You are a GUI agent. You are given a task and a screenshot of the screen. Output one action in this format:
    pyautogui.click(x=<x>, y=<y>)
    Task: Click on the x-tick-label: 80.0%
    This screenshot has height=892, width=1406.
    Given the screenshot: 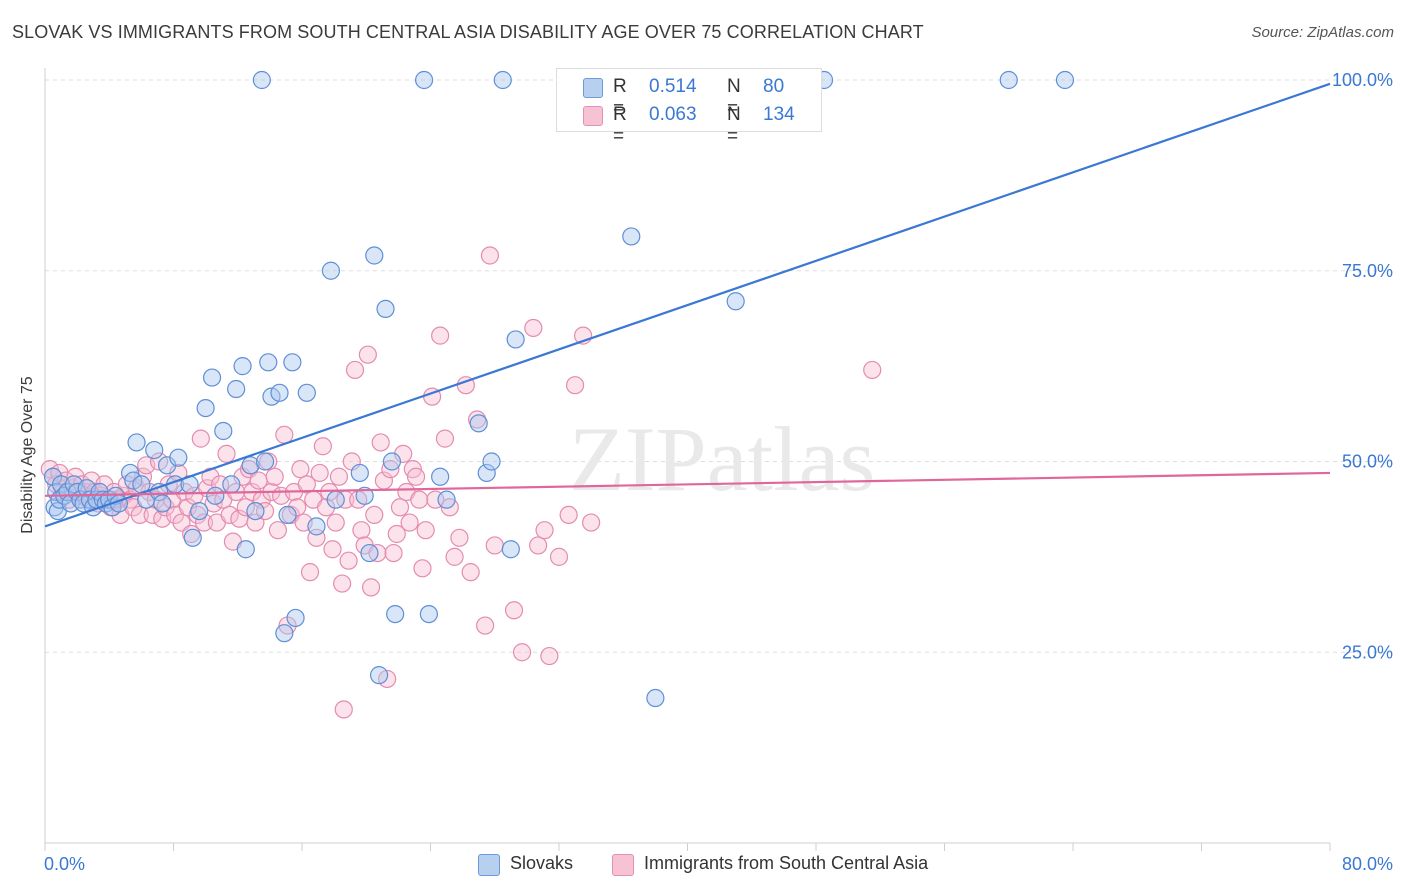 What is the action you would take?
    pyautogui.click(x=1367, y=864)
    